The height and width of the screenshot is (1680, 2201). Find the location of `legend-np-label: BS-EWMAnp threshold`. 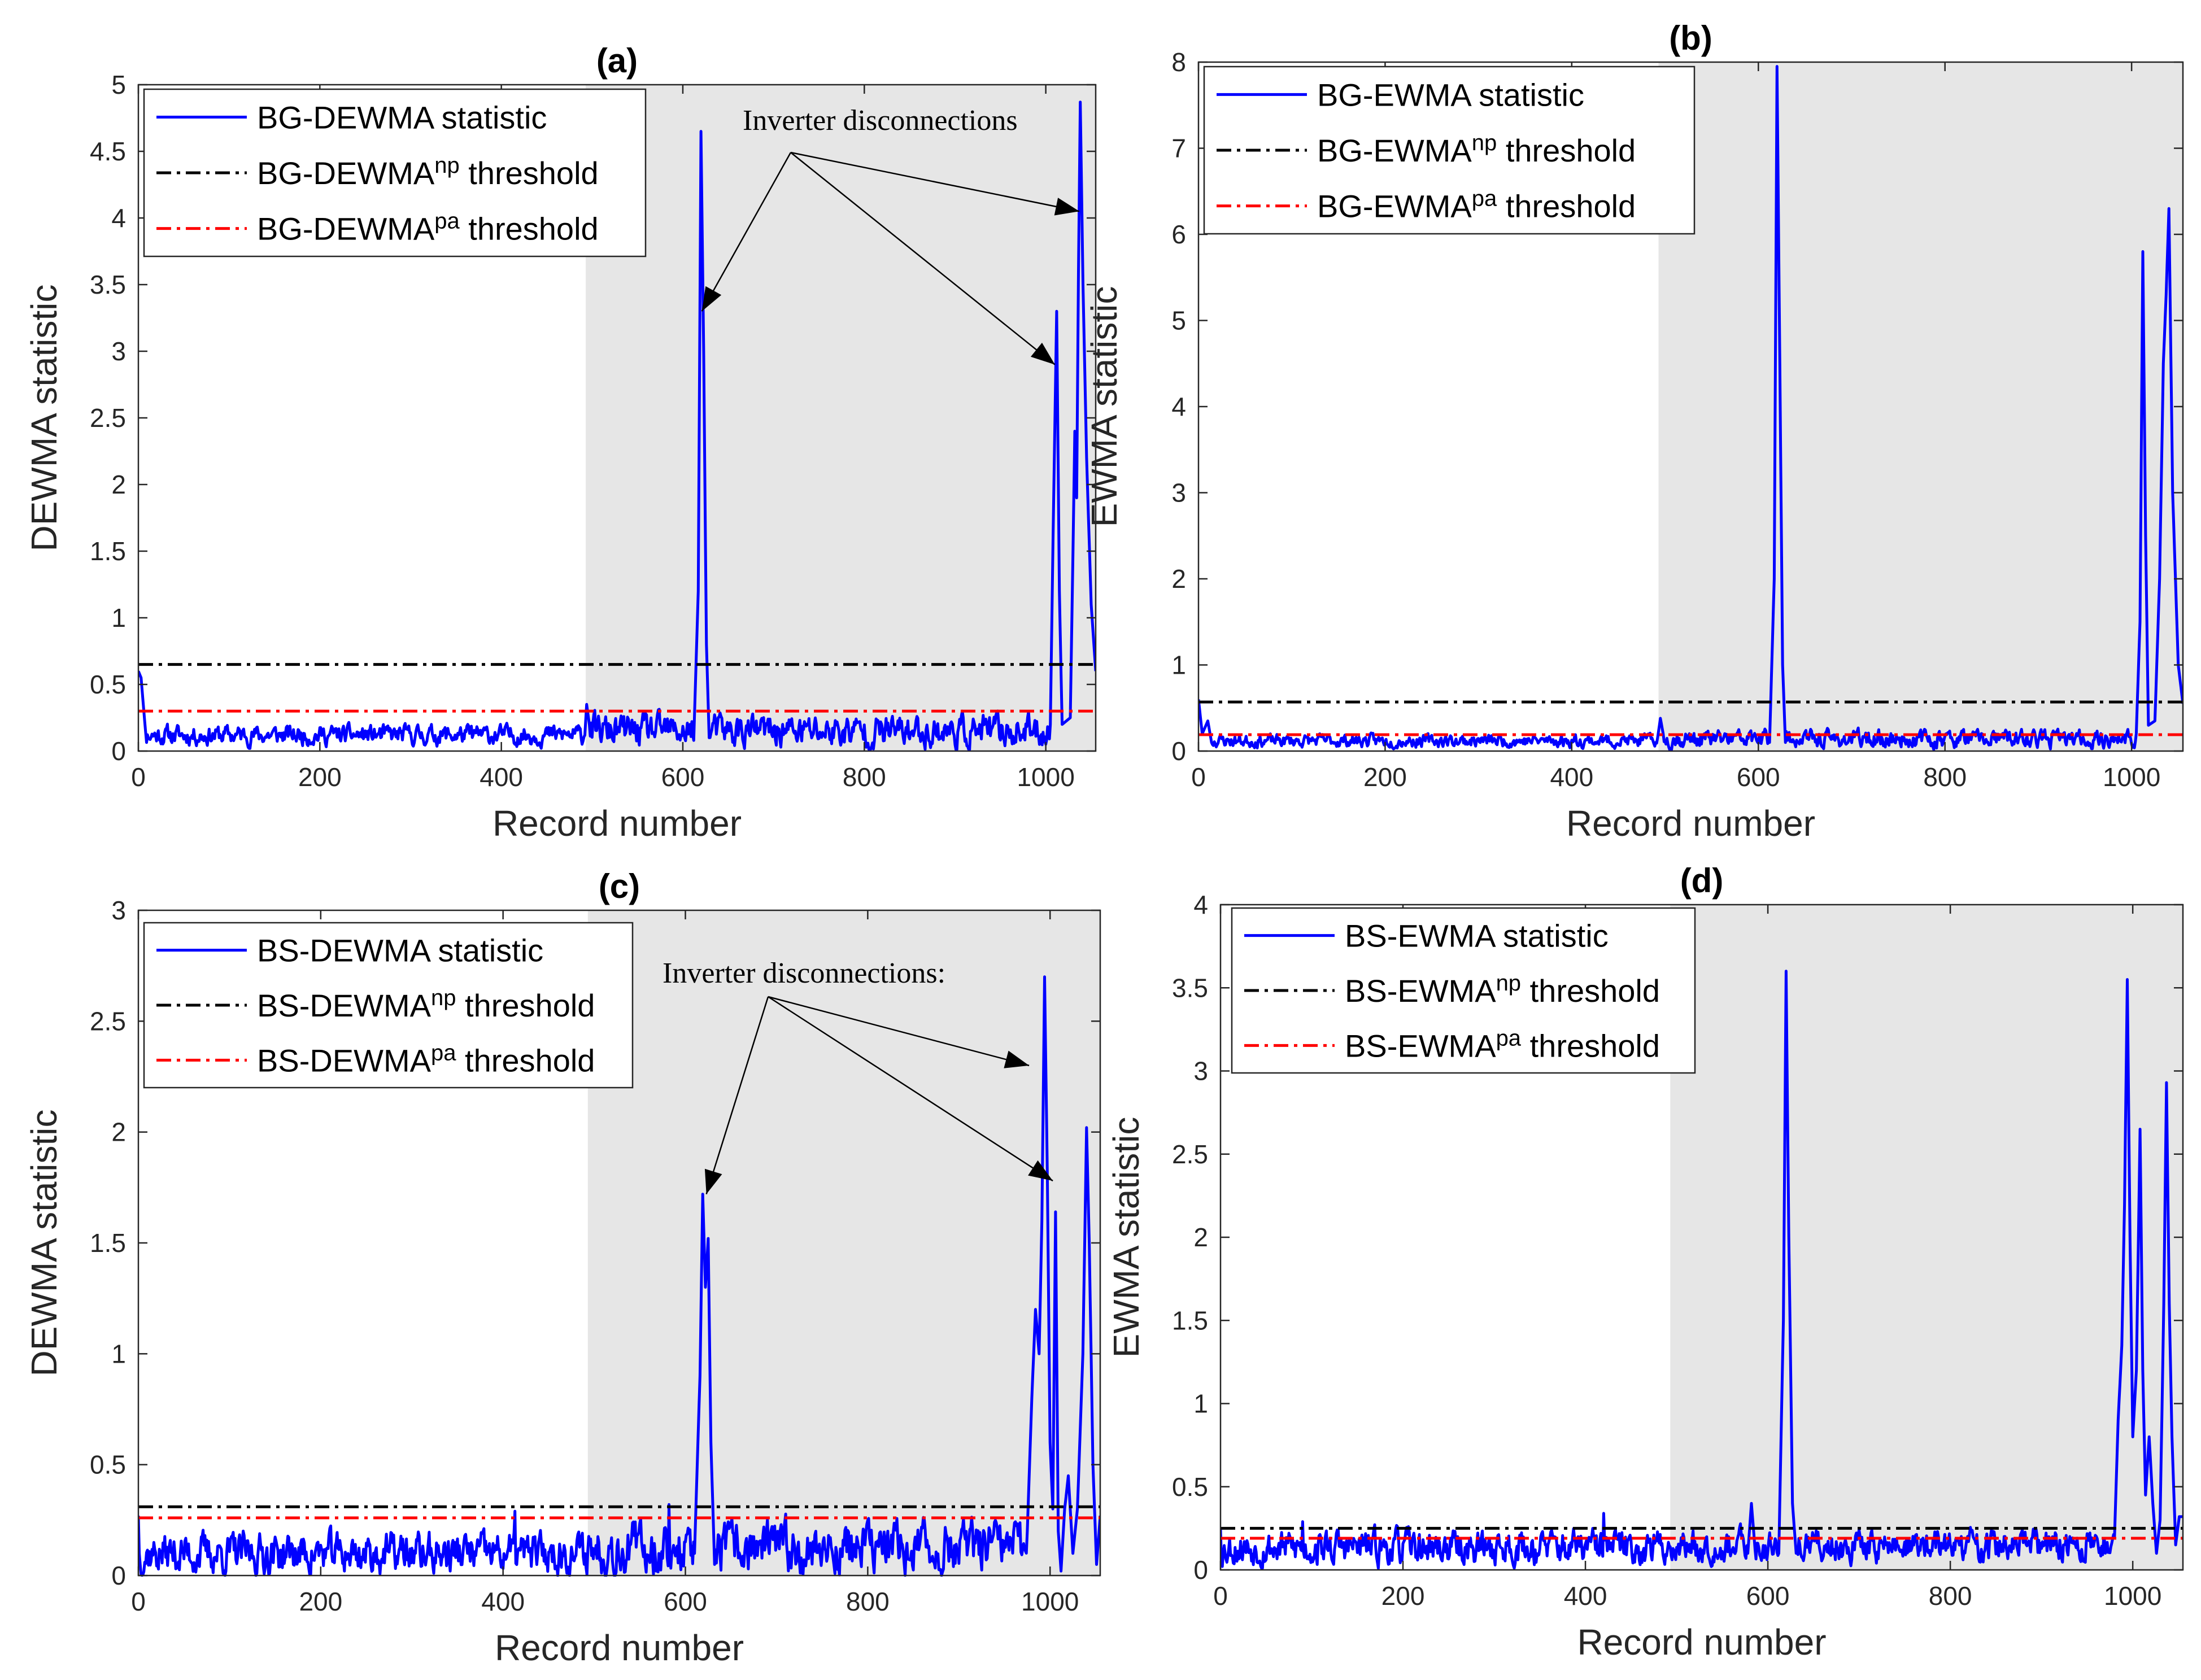

legend-np-label: BS-EWMAnp threshold is located at coordinates (1502, 990).